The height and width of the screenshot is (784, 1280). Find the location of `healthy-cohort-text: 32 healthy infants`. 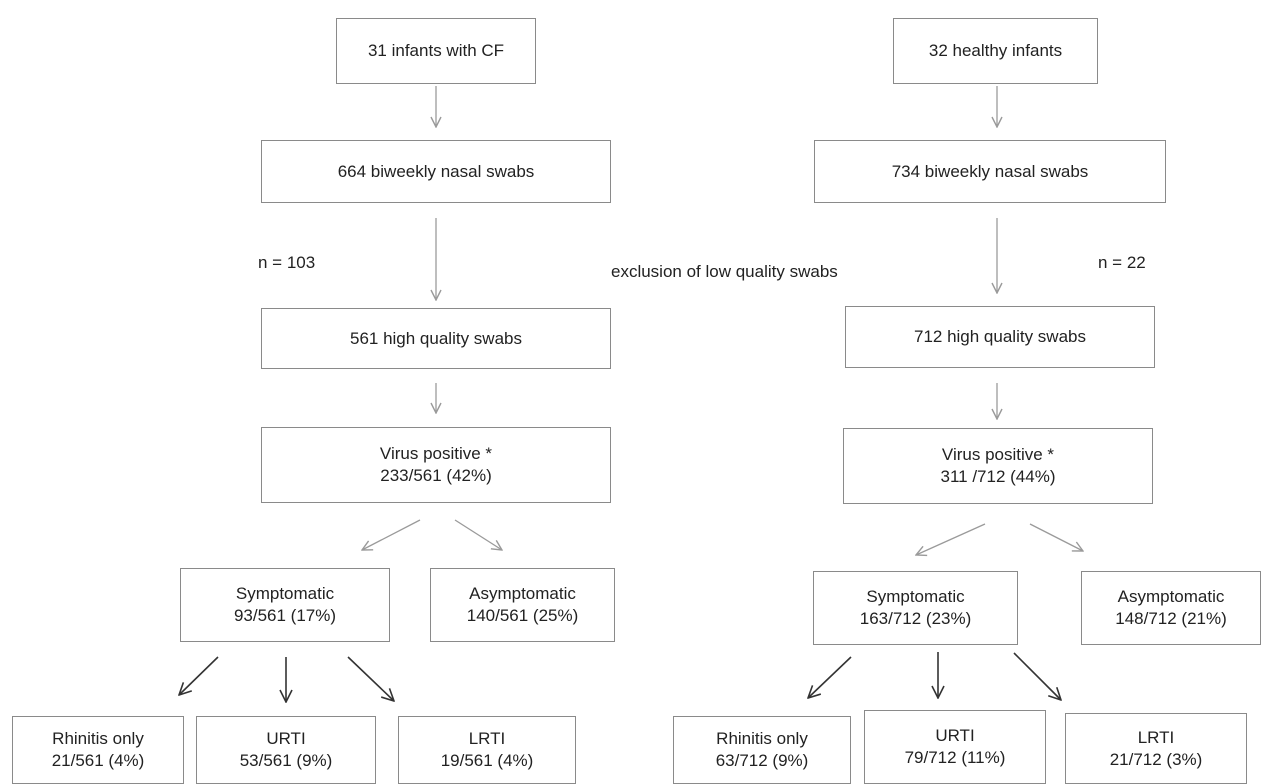

healthy-cohort-text: 32 healthy infants is located at coordinates (995, 50).